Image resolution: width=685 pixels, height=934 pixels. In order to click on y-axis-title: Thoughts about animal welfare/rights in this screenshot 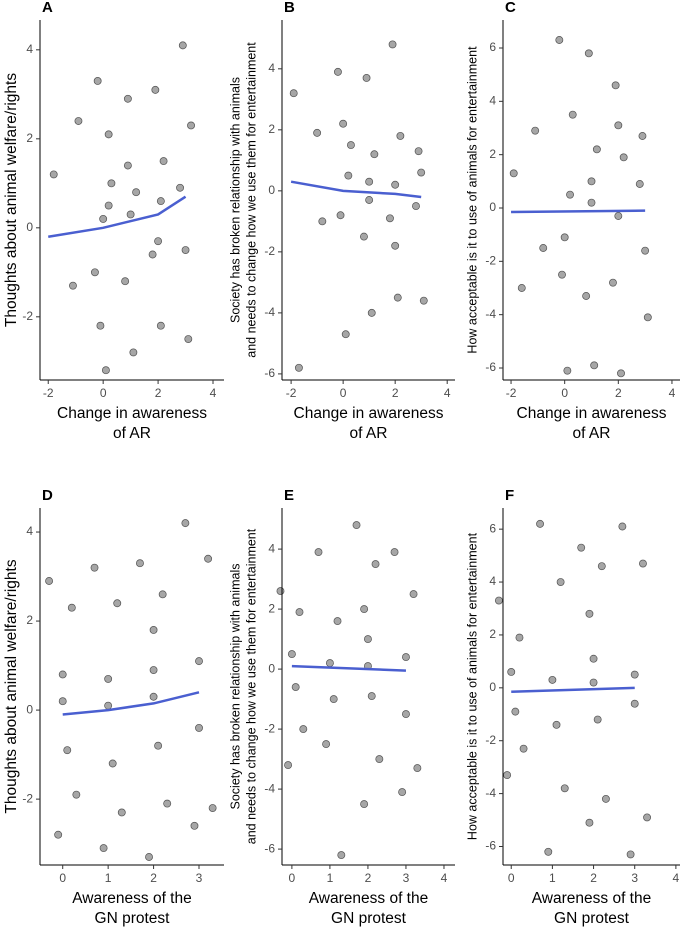, I will do `click(11, 686)`.